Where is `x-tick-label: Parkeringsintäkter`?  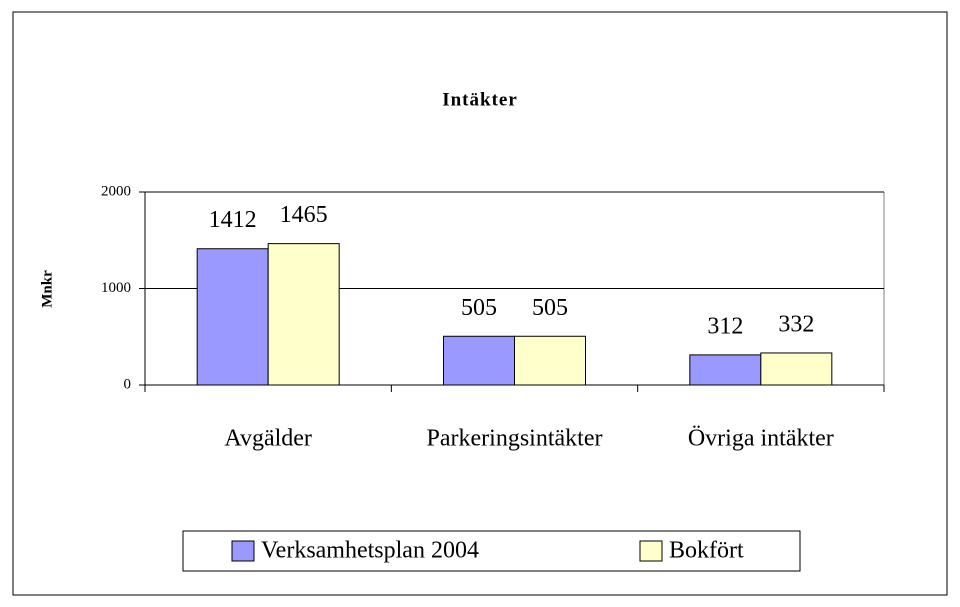 x-tick-label: Parkeringsintäkter is located at coordinates (515, 439).